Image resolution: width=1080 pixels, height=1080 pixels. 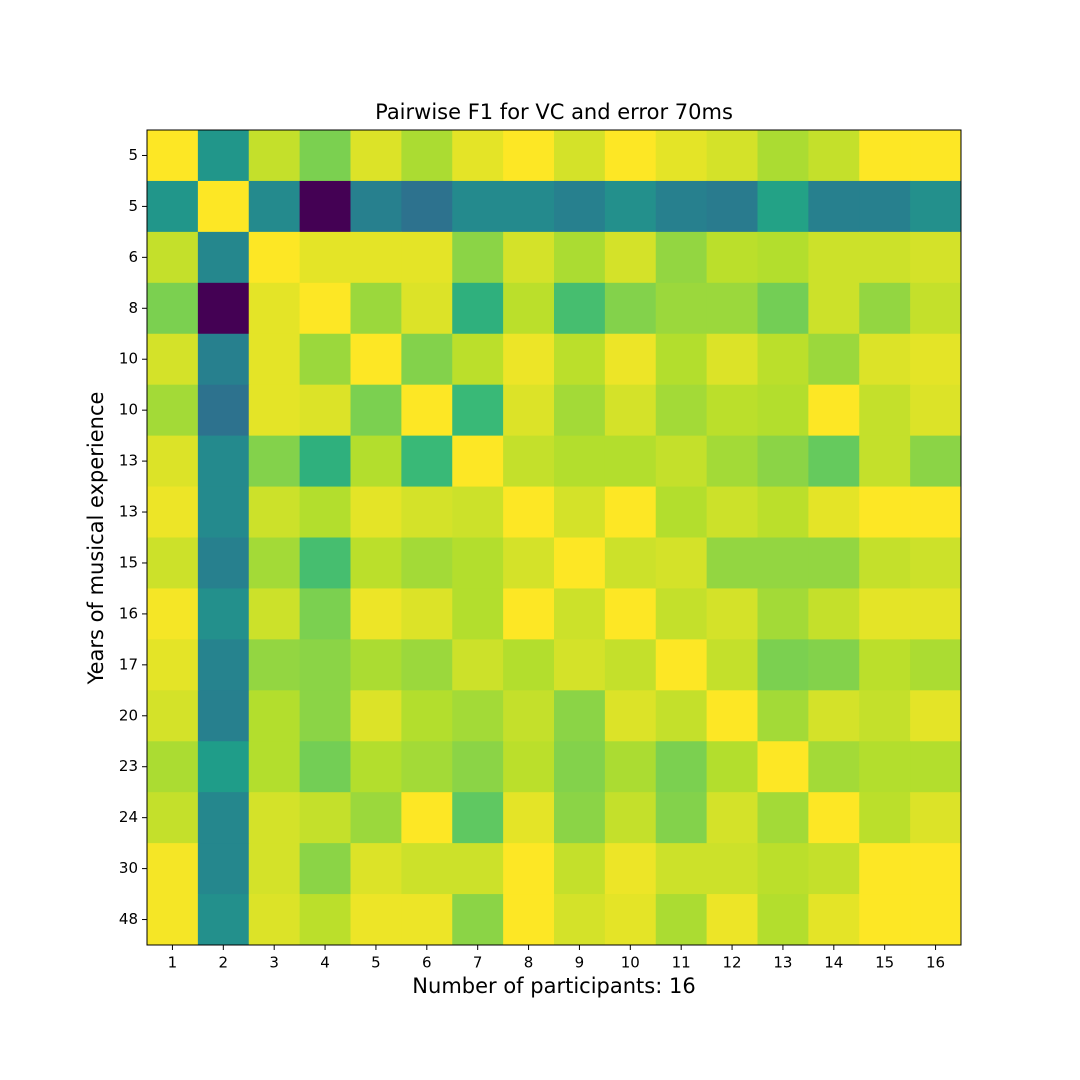 I want to click on y-tick-label: 20, so click(x=128, y=715).